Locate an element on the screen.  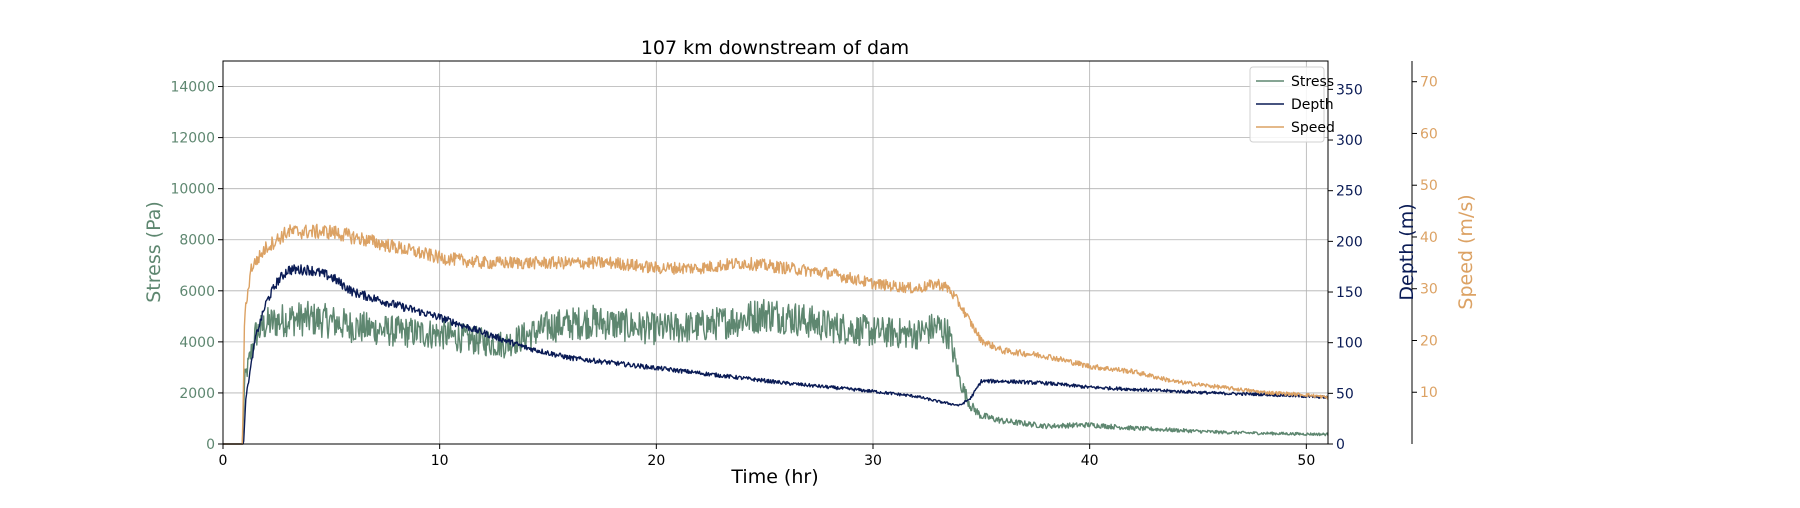
y-axis-depth: 0 50 100 150 200 250 300 350 is located at coordinates (1345, 267).